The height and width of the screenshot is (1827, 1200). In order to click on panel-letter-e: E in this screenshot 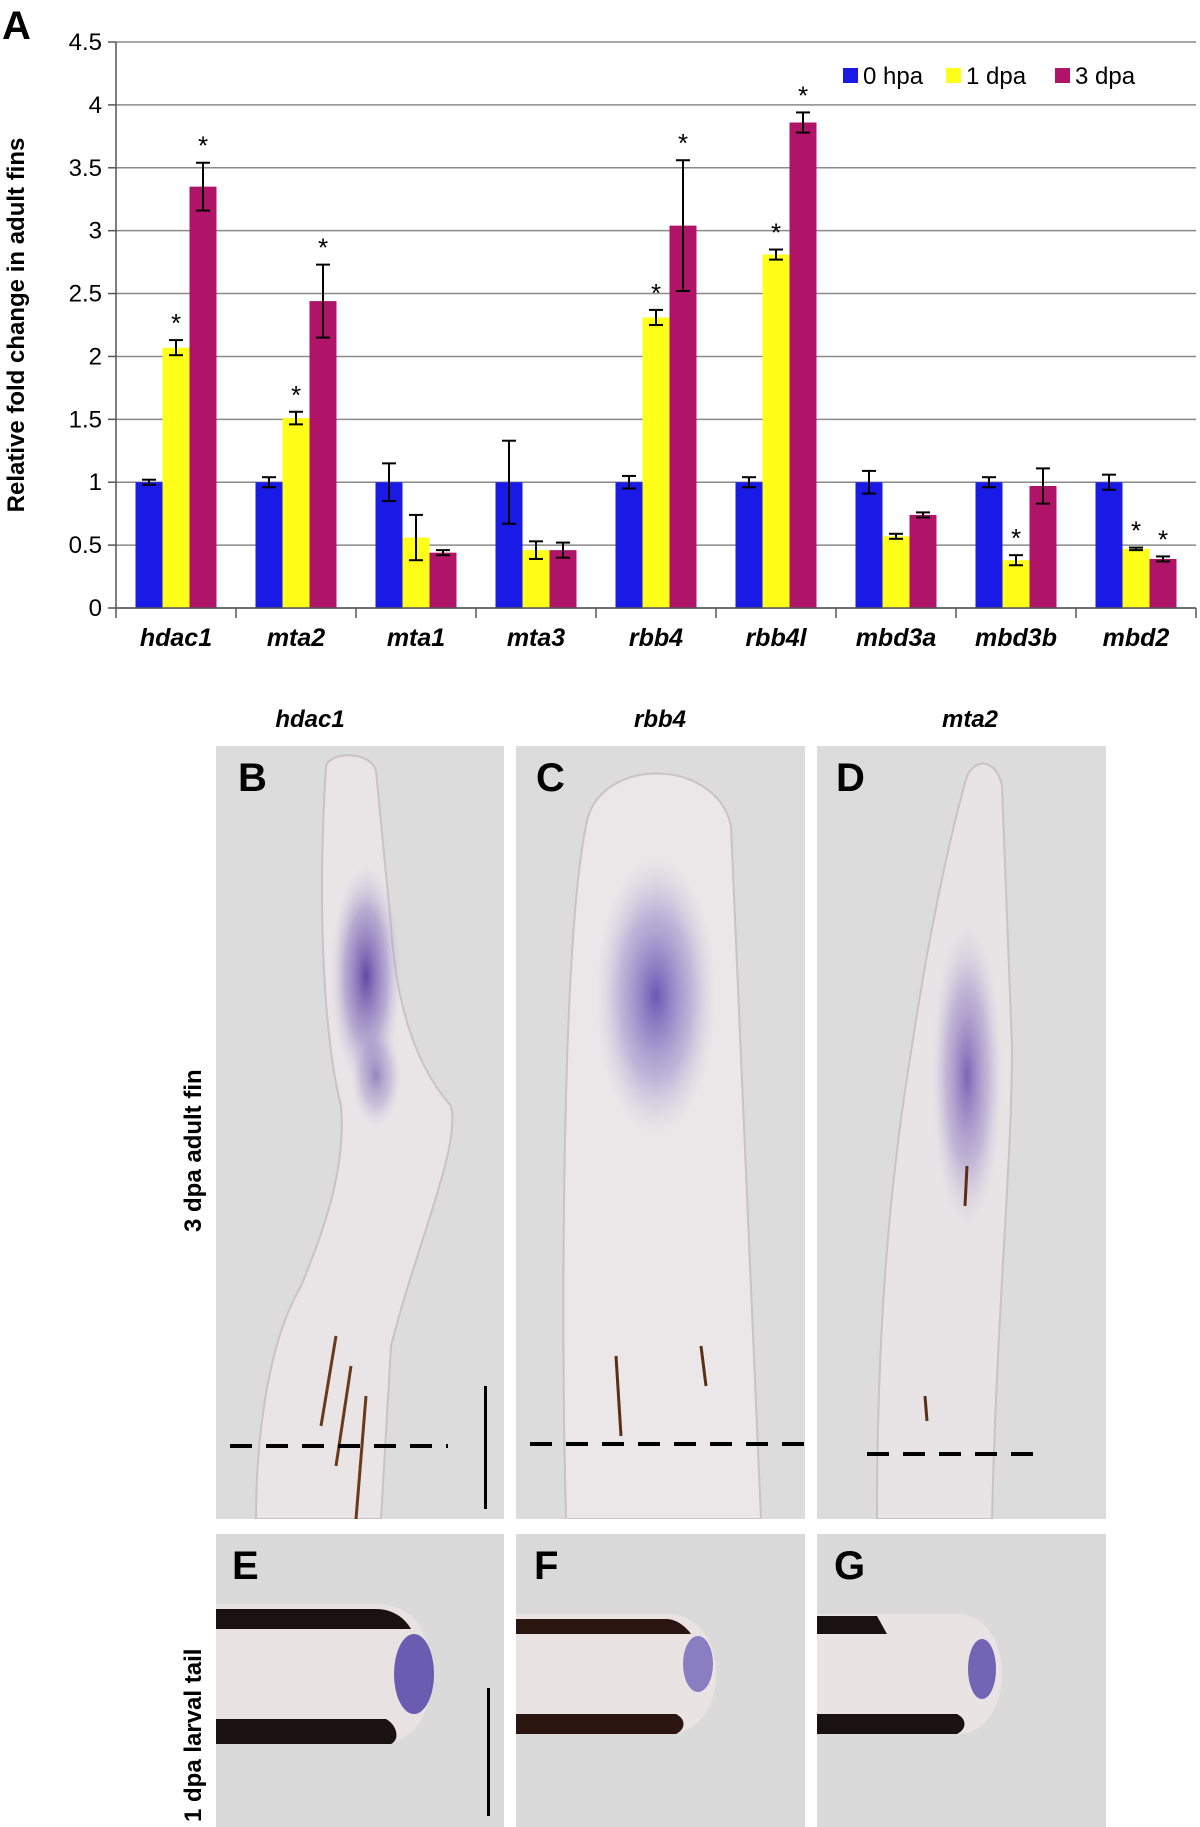, I will do `click(245, 1566)`.